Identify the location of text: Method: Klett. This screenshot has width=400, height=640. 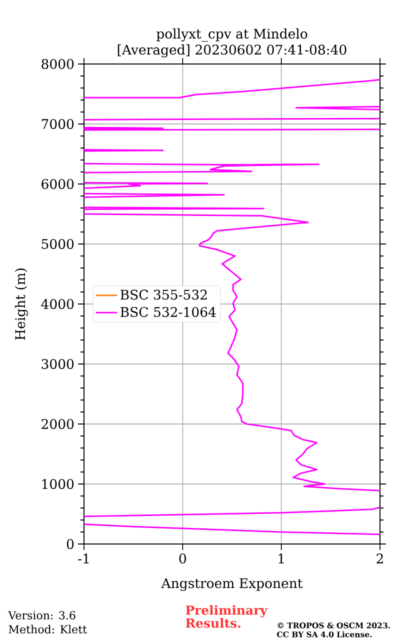
(47, 629).